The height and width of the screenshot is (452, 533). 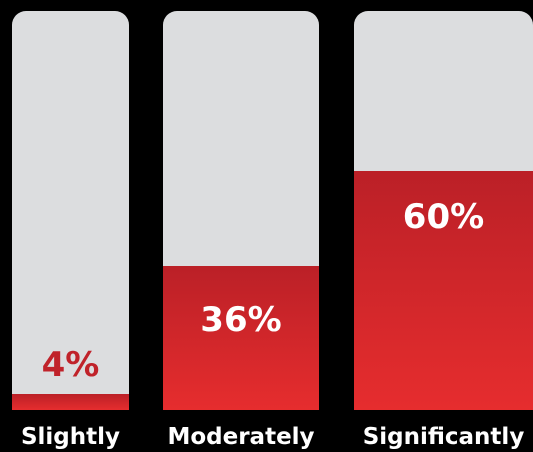 I want to click on category-label: Significantly, so click(x=443, y=437).